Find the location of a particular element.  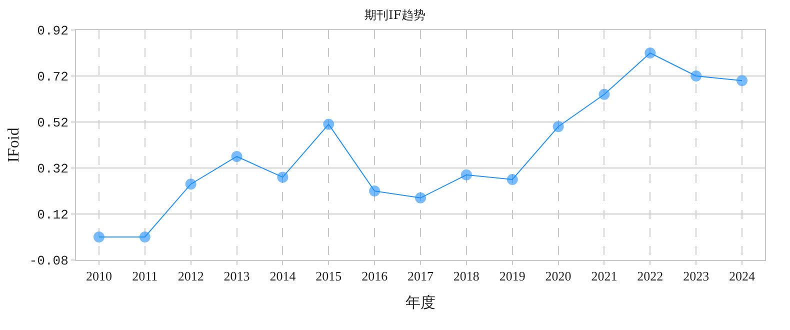

y-tick-label: 0.92 is located at coordinates (52, 31).